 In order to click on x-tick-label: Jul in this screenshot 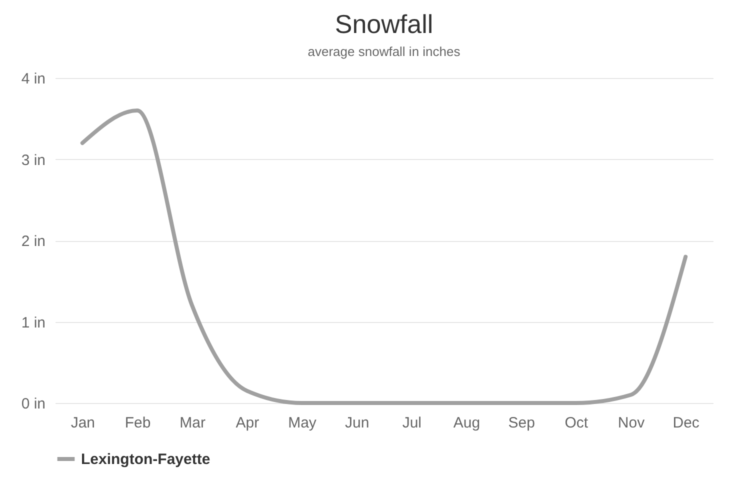, I will do `click(412, 423)`.